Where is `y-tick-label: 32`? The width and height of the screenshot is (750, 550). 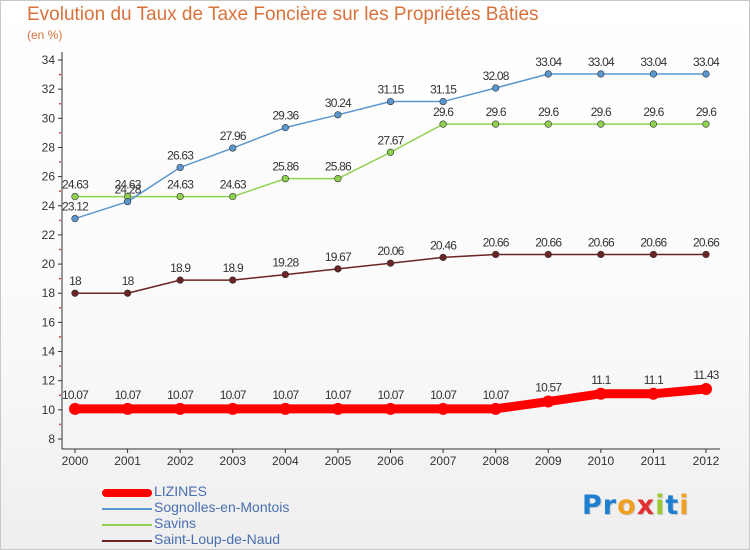 y-tick-label: 32 is located at coordinates (49, 89).